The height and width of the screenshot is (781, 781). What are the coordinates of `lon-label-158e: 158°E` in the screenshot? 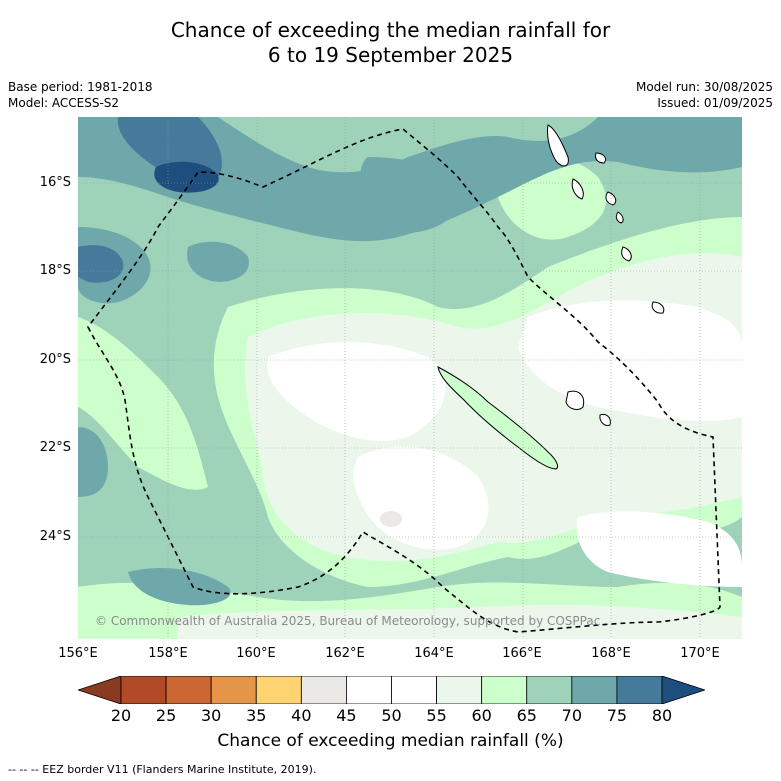 It's located at (168, 653).